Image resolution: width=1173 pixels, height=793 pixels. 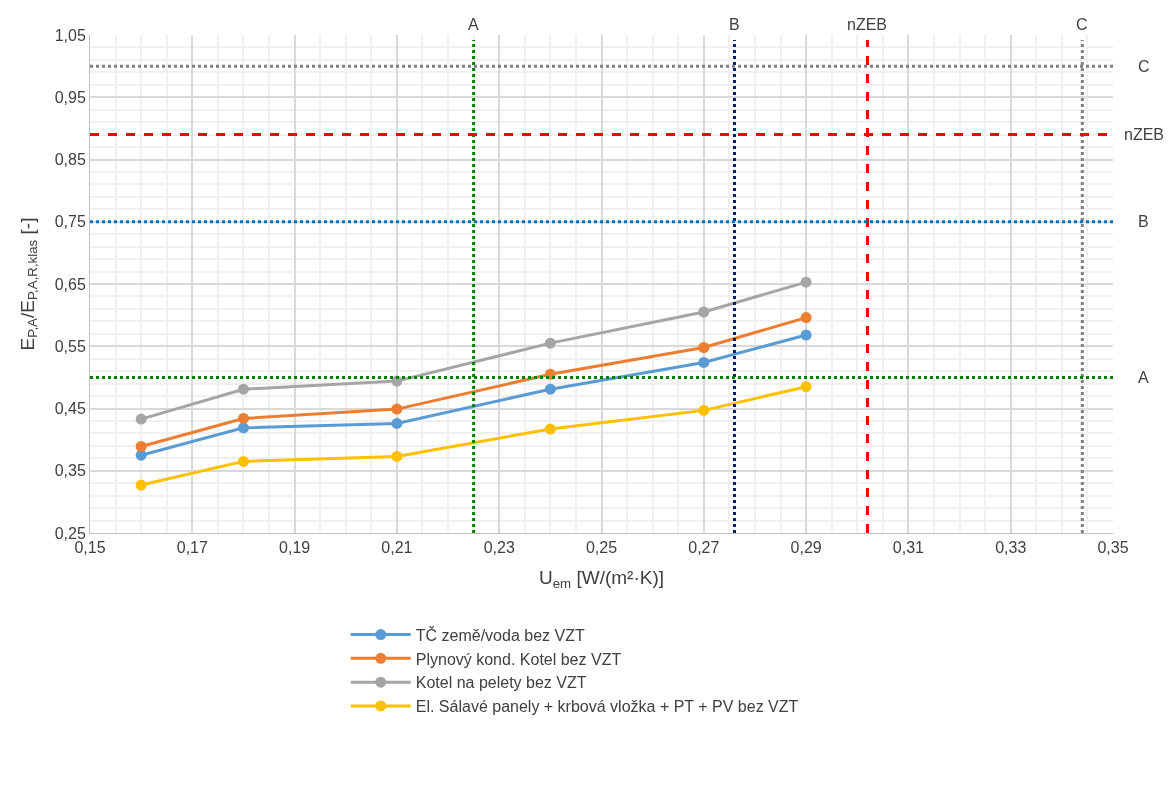 I want to click on legend-label: TČ země/voda bez VZT, so click(x=500, y=634).